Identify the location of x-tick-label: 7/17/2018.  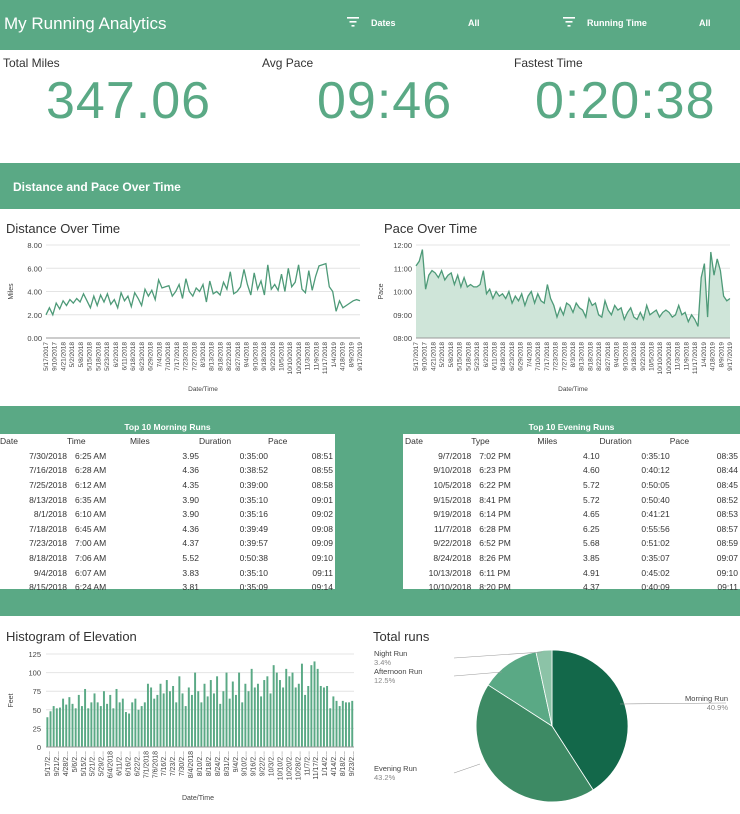
(177, 356).